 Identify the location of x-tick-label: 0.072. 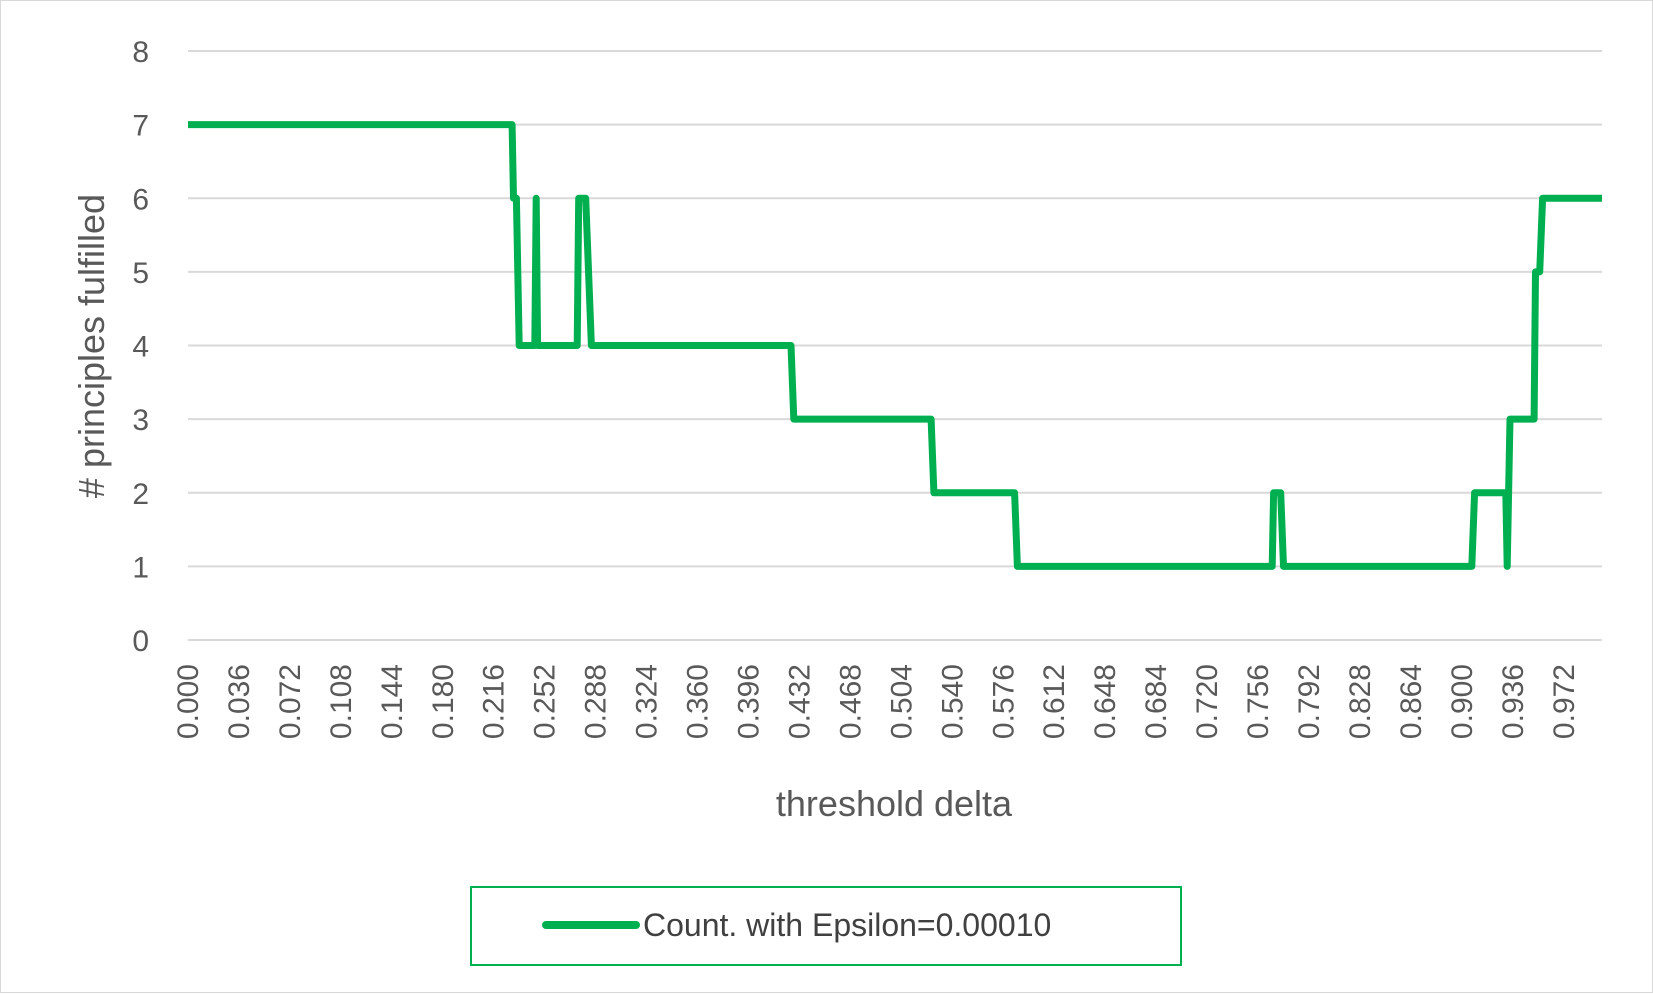
(290, 701).